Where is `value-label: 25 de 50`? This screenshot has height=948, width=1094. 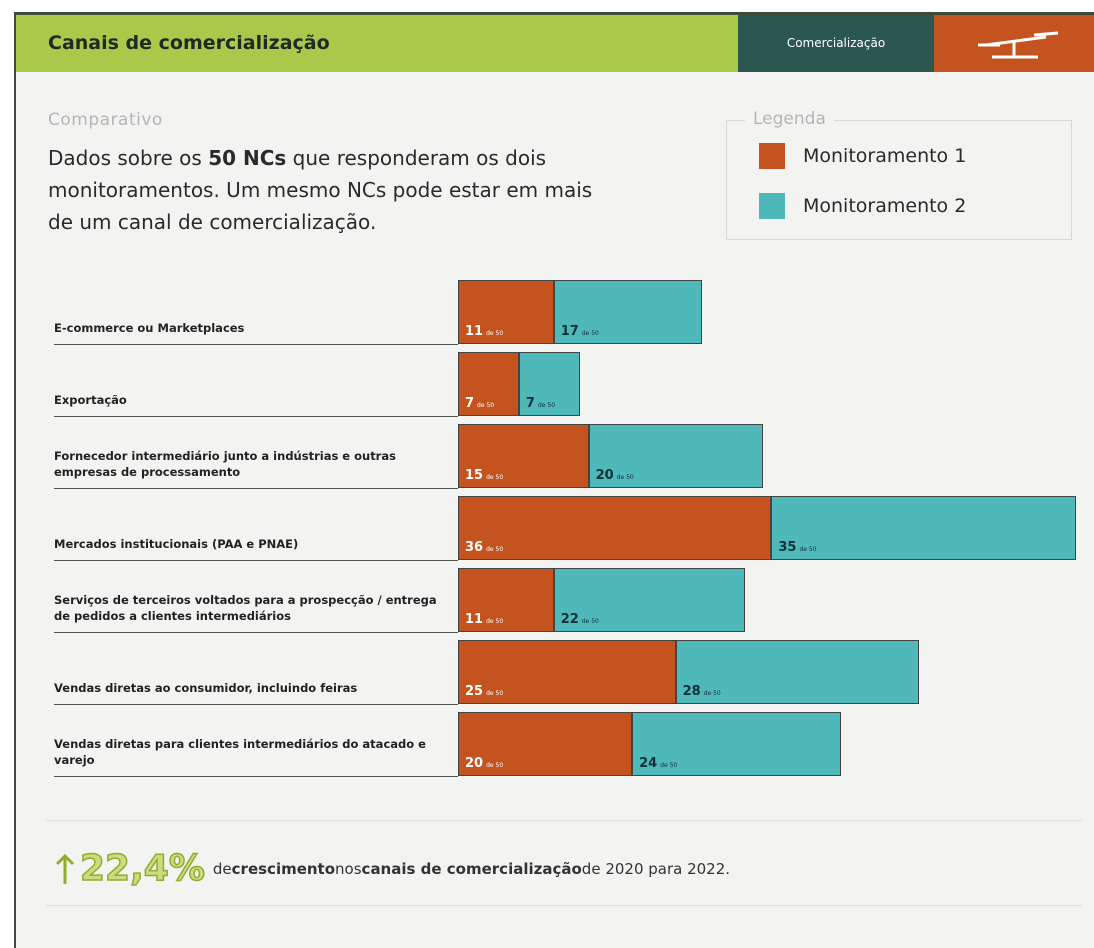
value-label: 25 de 50 is located at coordinates (484, 691).